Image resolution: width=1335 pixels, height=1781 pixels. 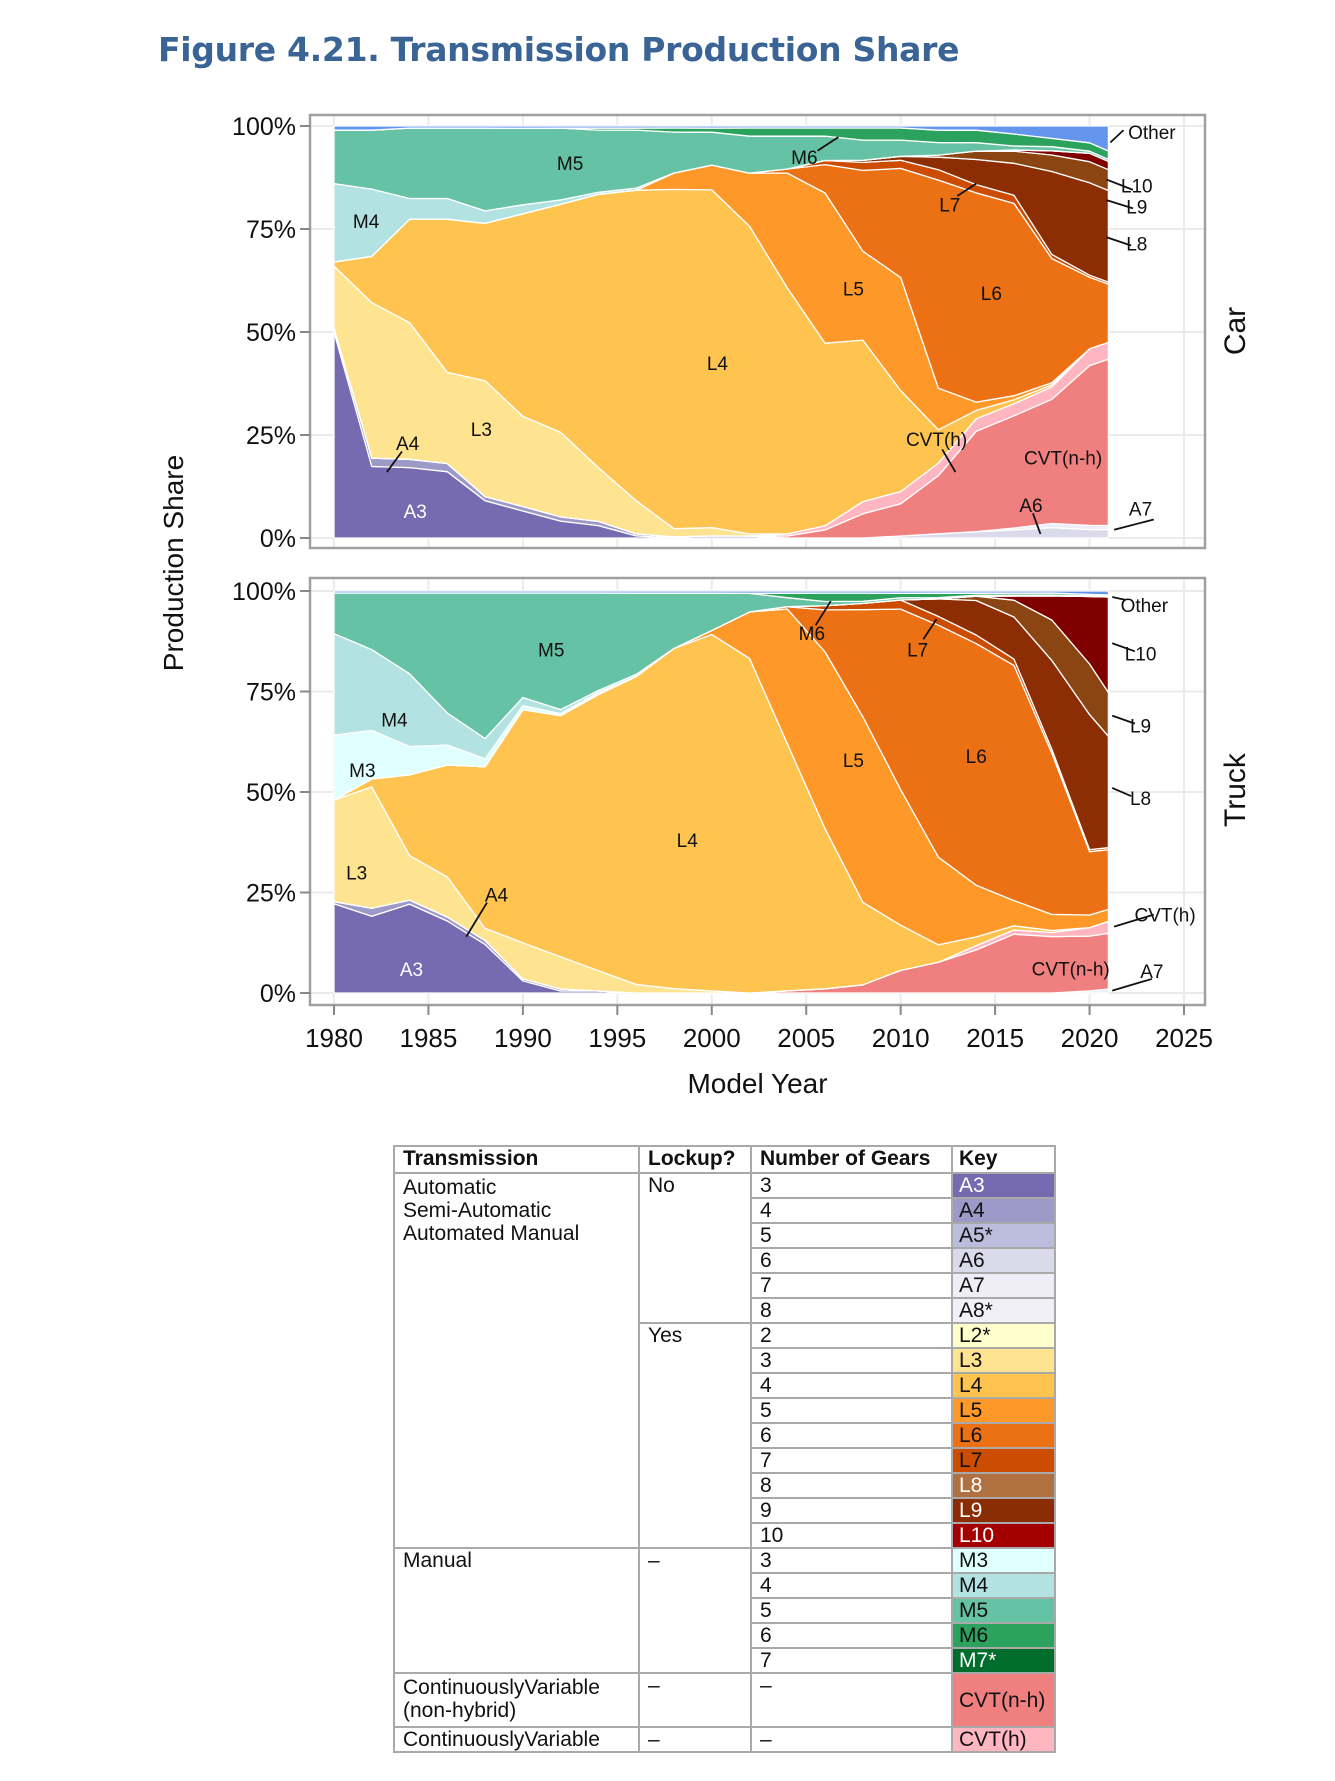 What do you see at coordinates (501, 1739) in the screenshot?
I see `transmission-type-line: ContinuouslyVariable` at bounding box center [501, 1739].